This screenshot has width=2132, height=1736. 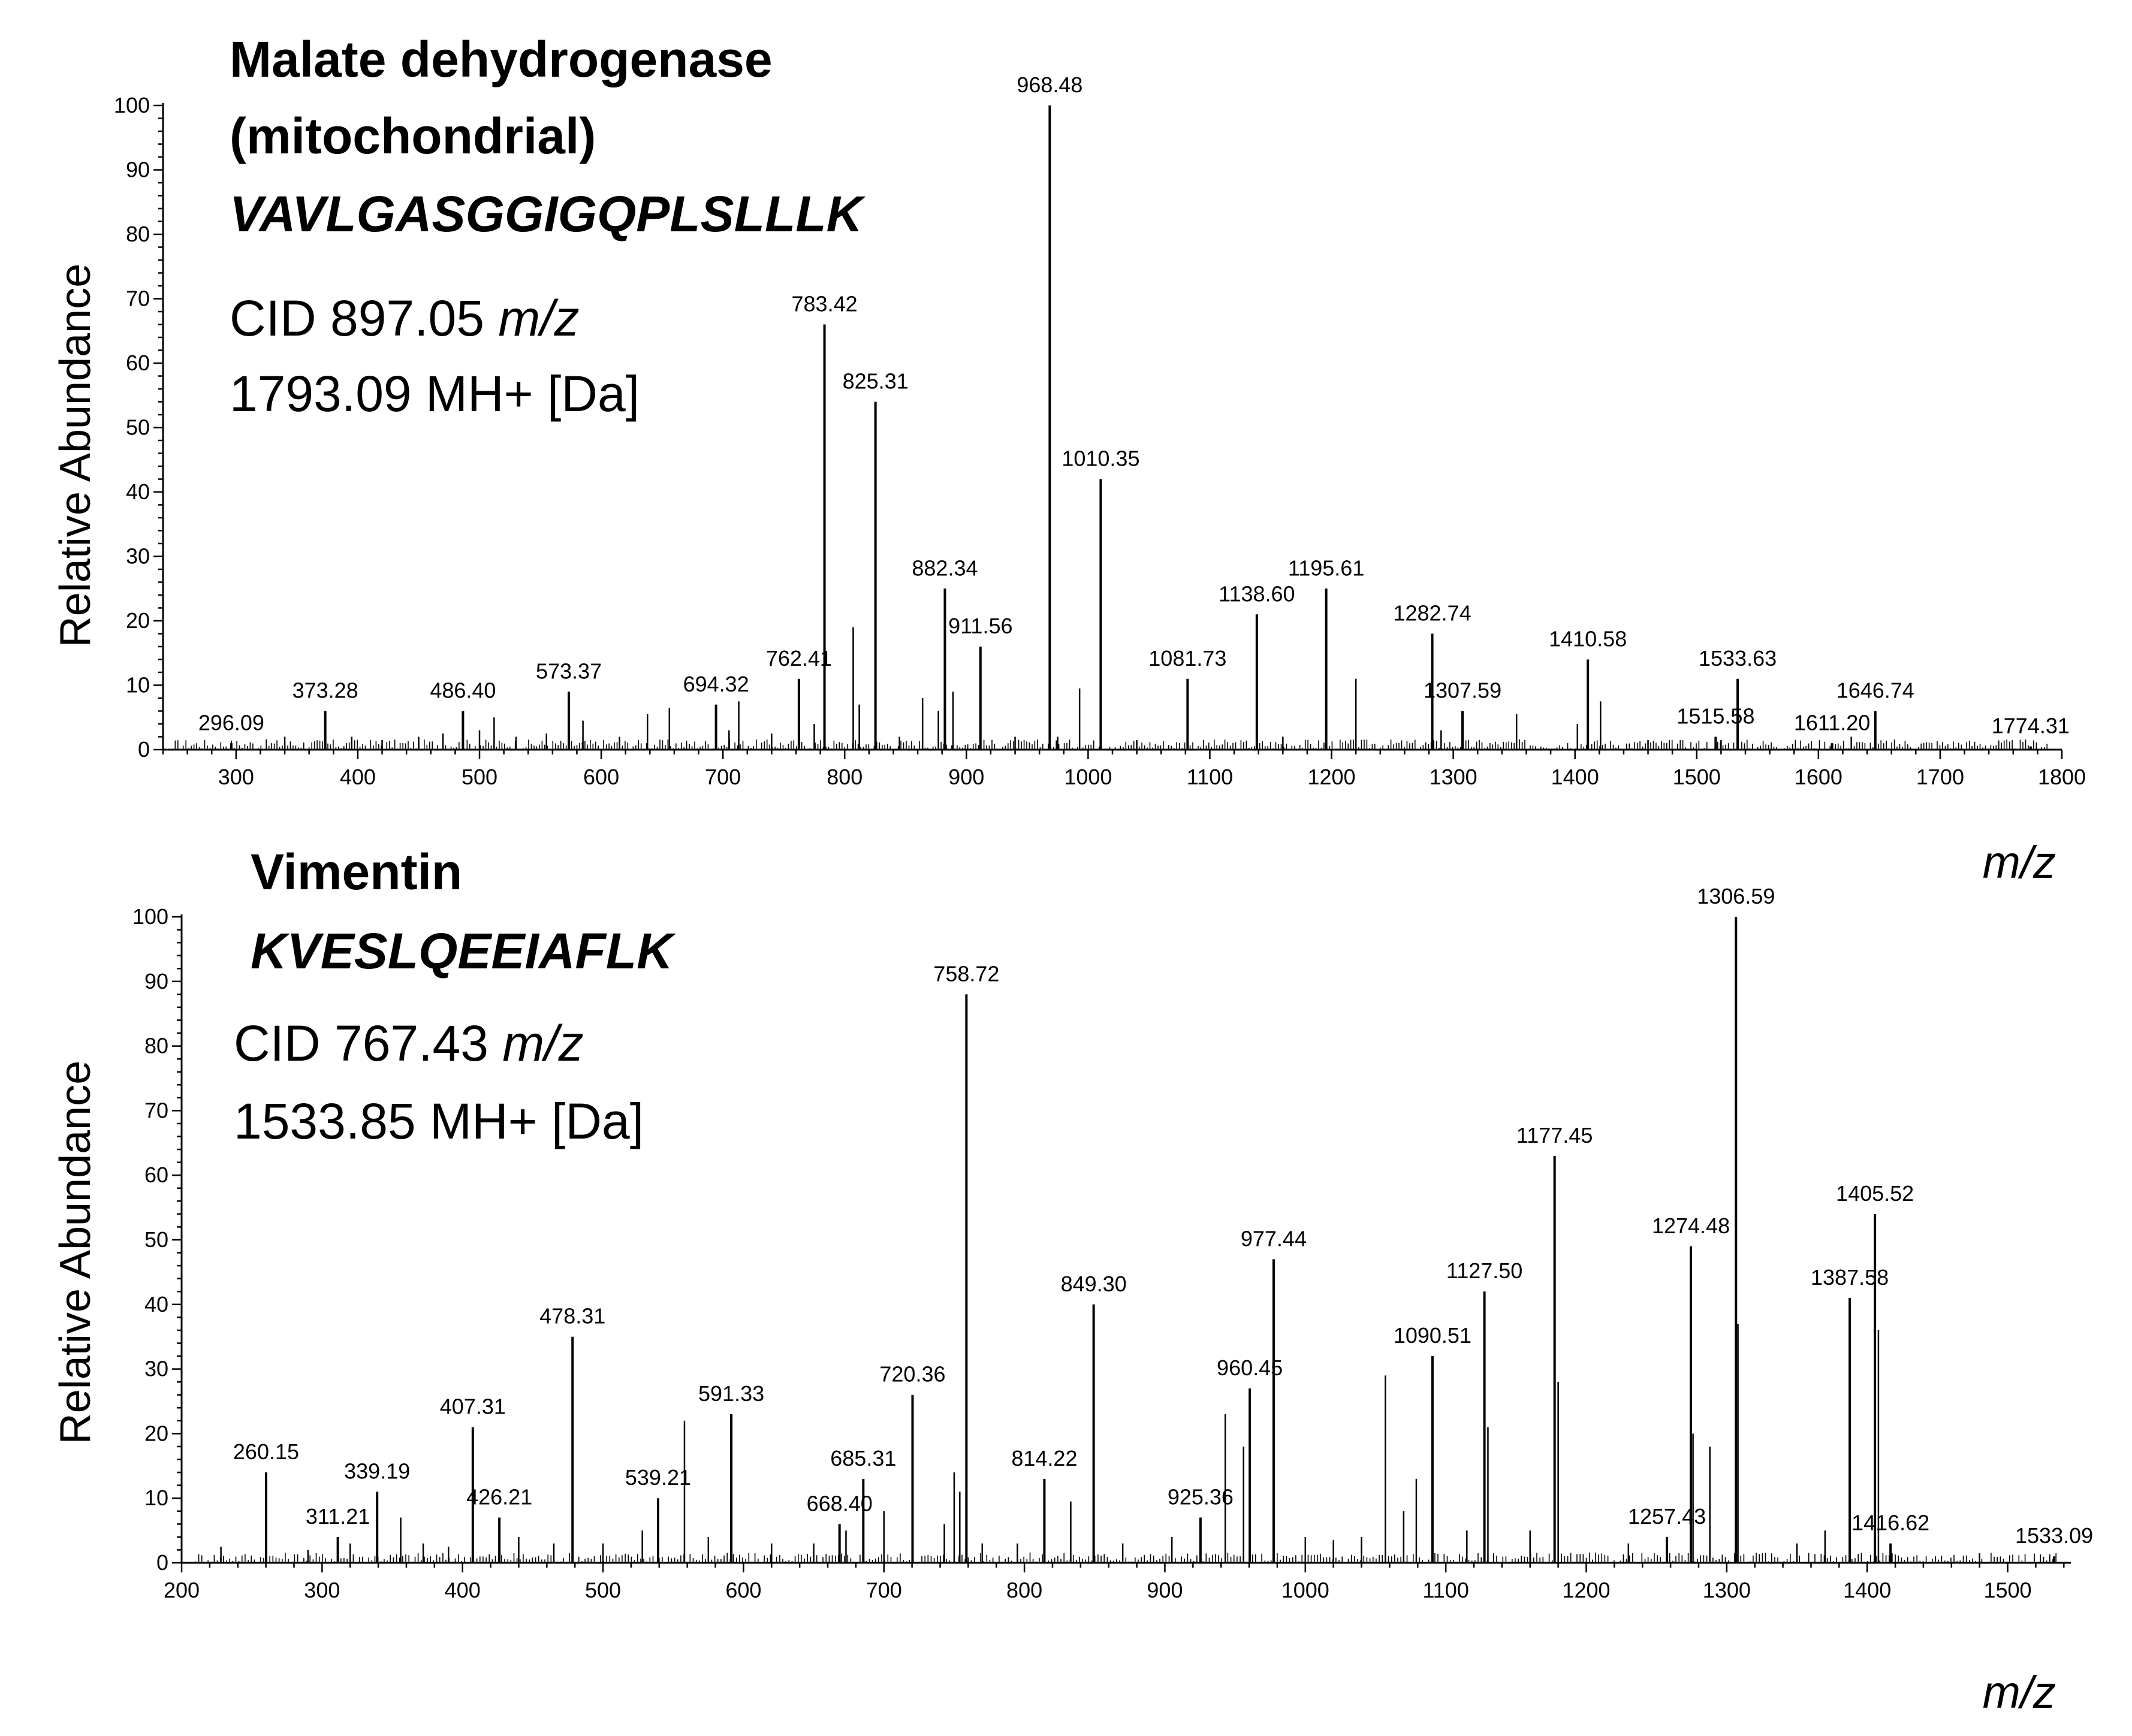 What do you see at coordinates (2054, 1536) in the screenshot?
I see `peak-label: 1533.09` at bounding box center [2054, 1536].